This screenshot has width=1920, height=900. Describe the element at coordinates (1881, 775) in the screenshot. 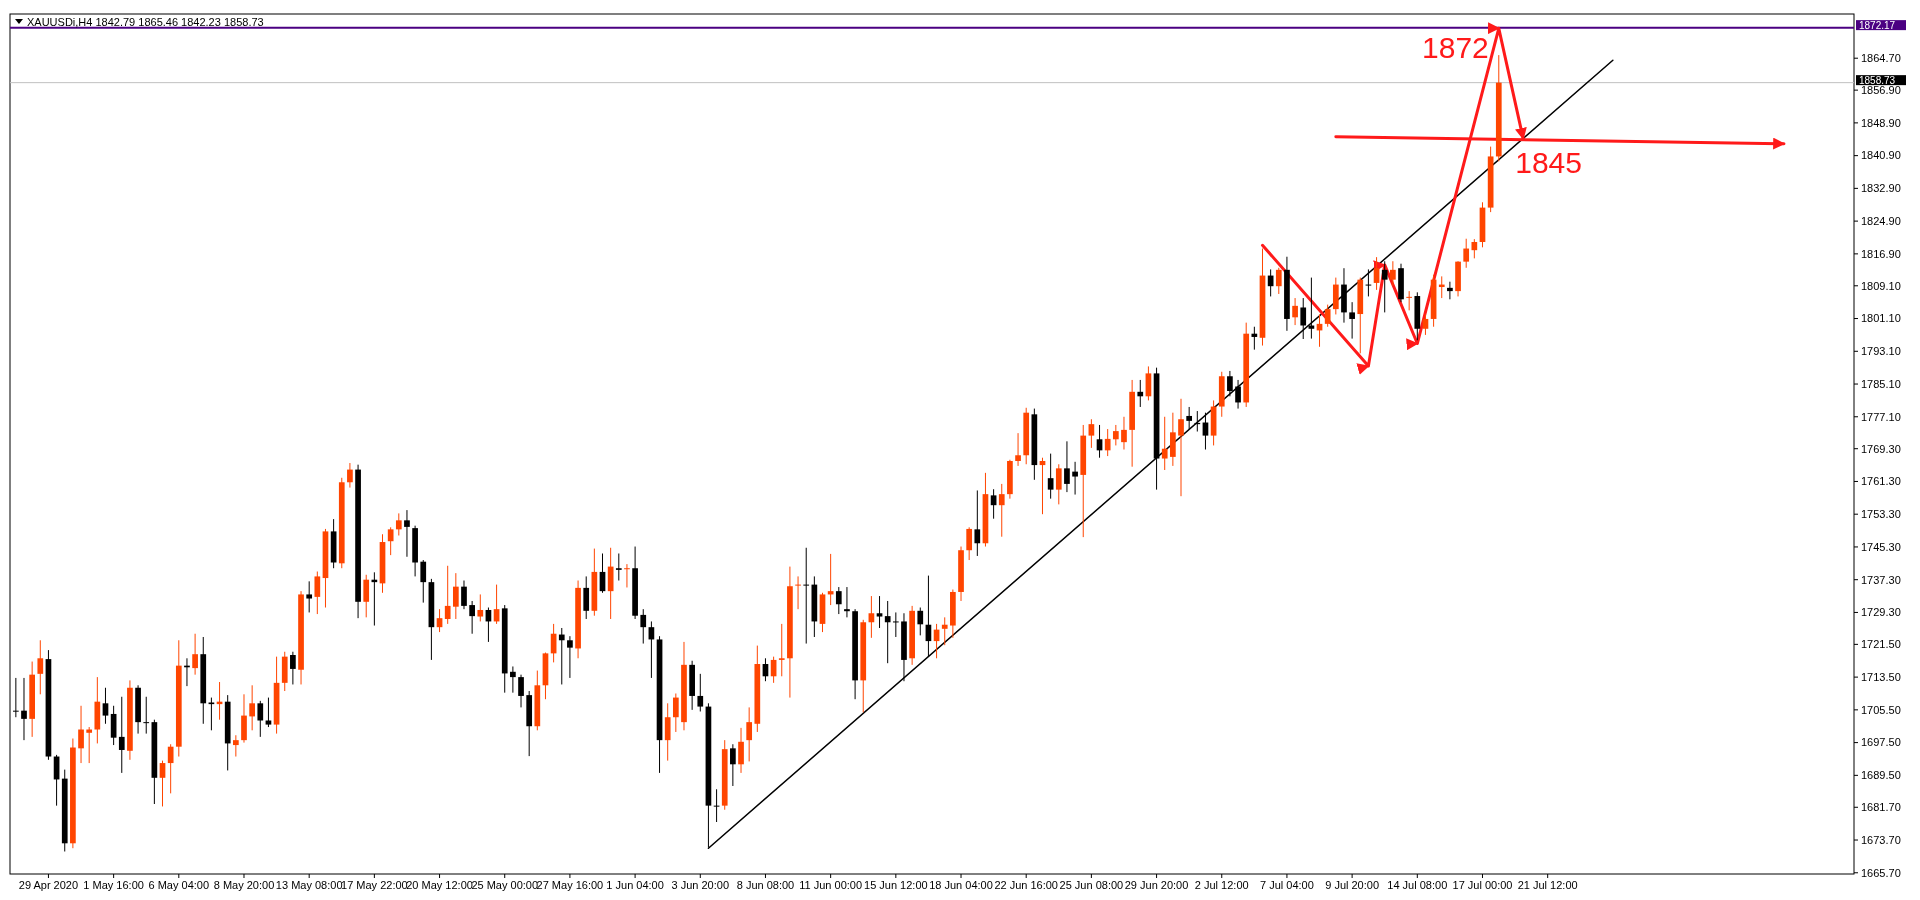

I see `y-tick-label: 1689.50` at that location.